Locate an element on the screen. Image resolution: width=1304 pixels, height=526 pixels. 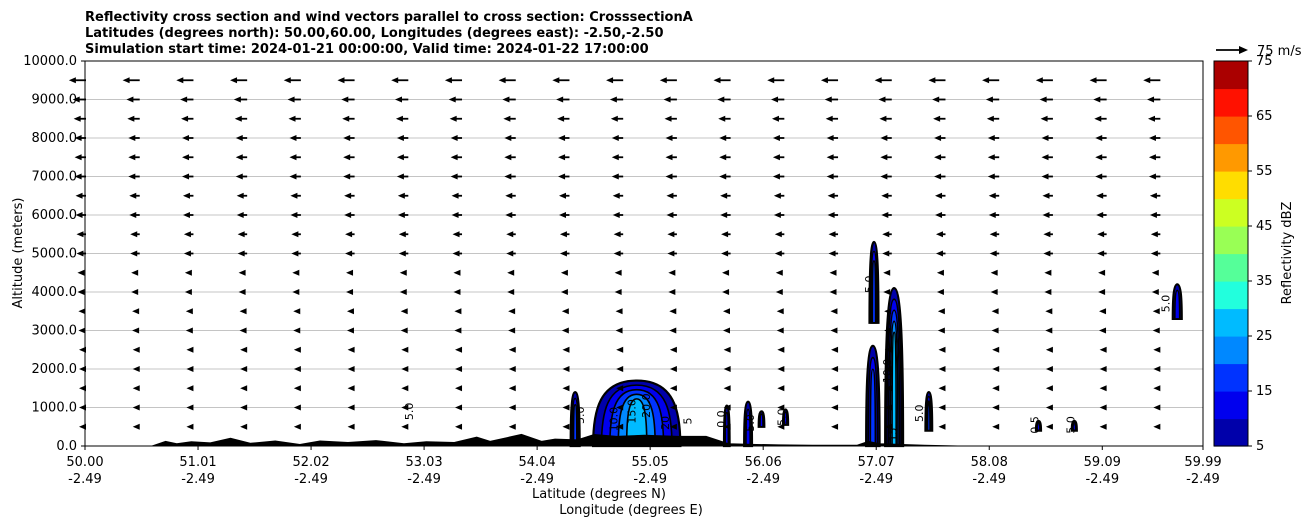
y-tick-label: 0.0 is located at coordinates (66, 446).